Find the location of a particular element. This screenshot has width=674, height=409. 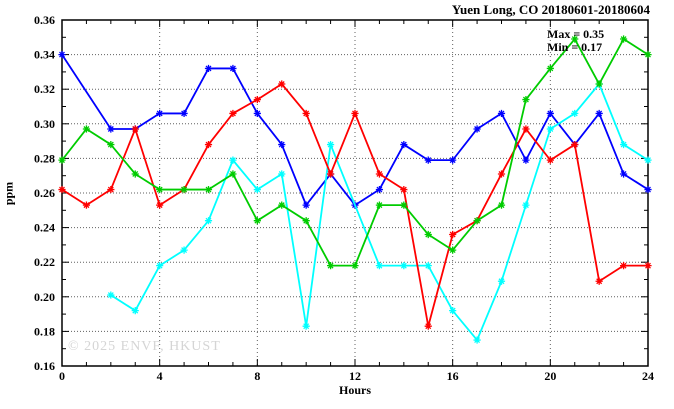

x-tick-label: 4 is located at coordinates (160, 376).